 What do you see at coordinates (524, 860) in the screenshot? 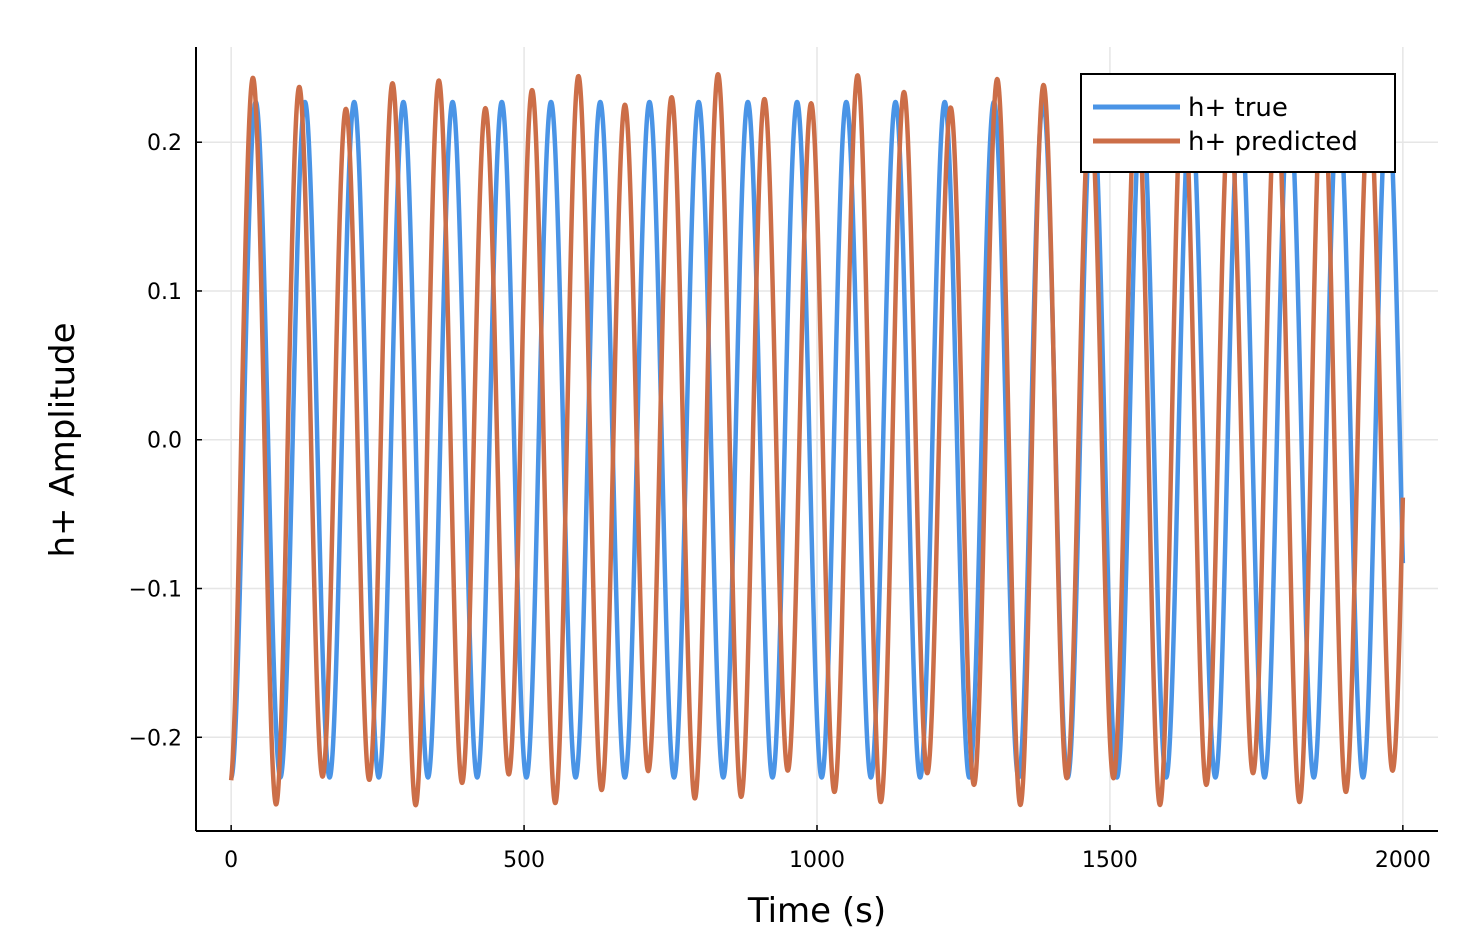
I see `x-tick-label: 500` at bounding box center [524, 860].